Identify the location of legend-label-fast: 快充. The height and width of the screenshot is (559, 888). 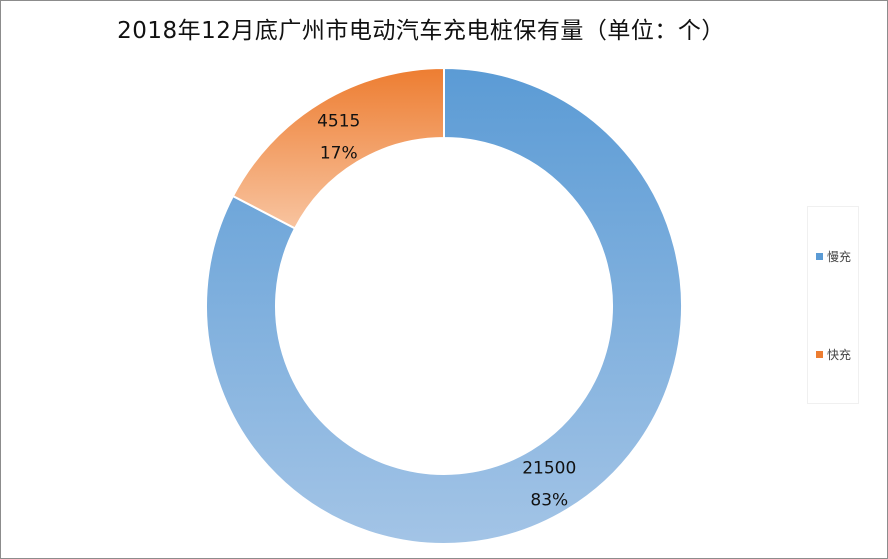
(839, 355).